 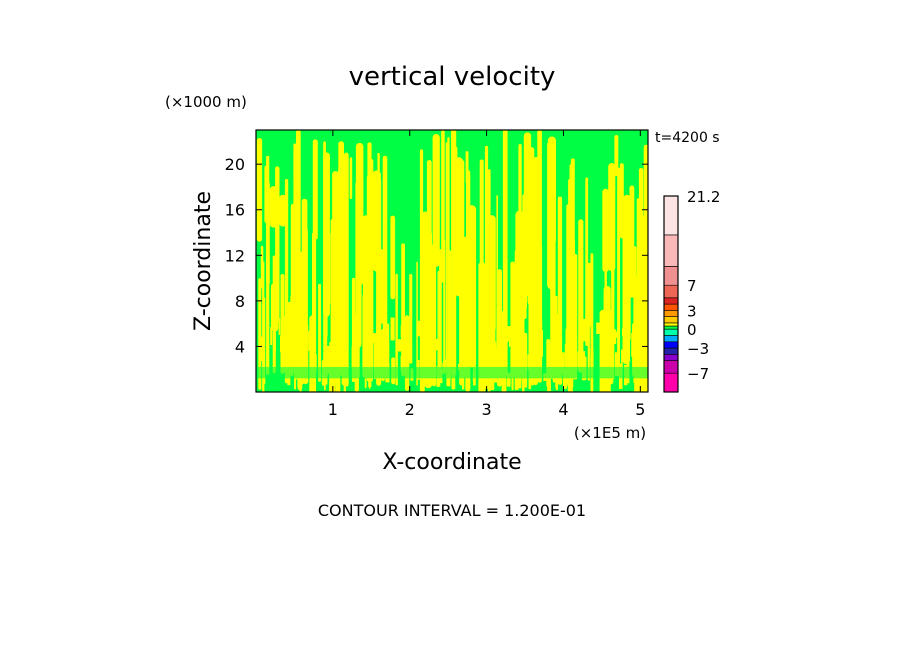 I want to click on y-tick-label: 4, so click(x=240, y=346).